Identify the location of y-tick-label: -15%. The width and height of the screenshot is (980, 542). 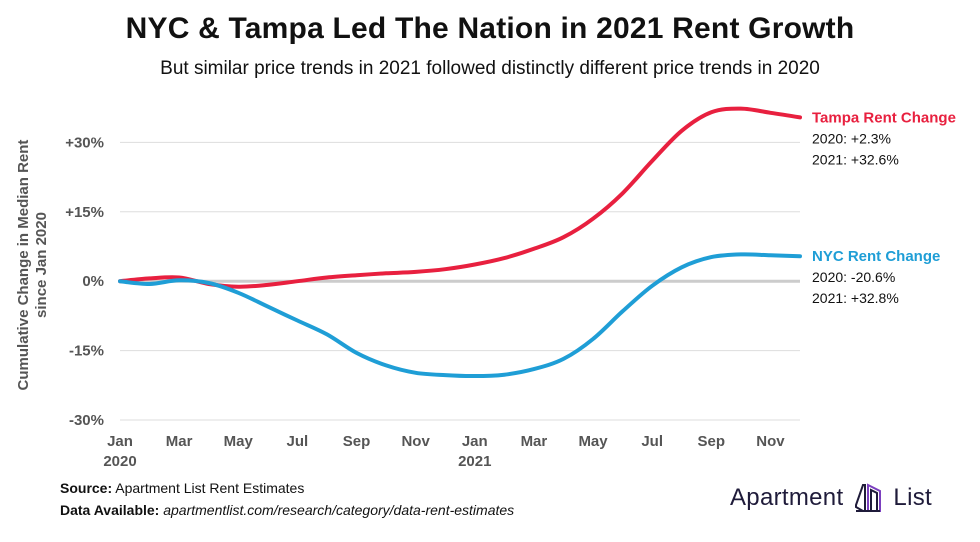
(86, 351).